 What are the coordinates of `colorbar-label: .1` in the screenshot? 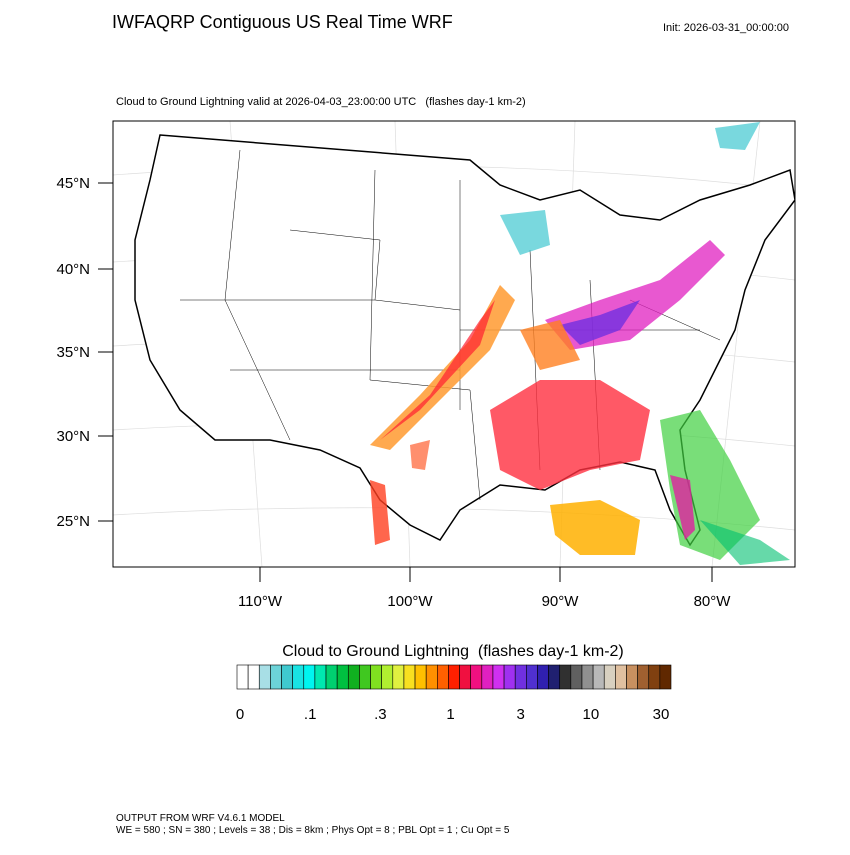 It's located at (310, 714).